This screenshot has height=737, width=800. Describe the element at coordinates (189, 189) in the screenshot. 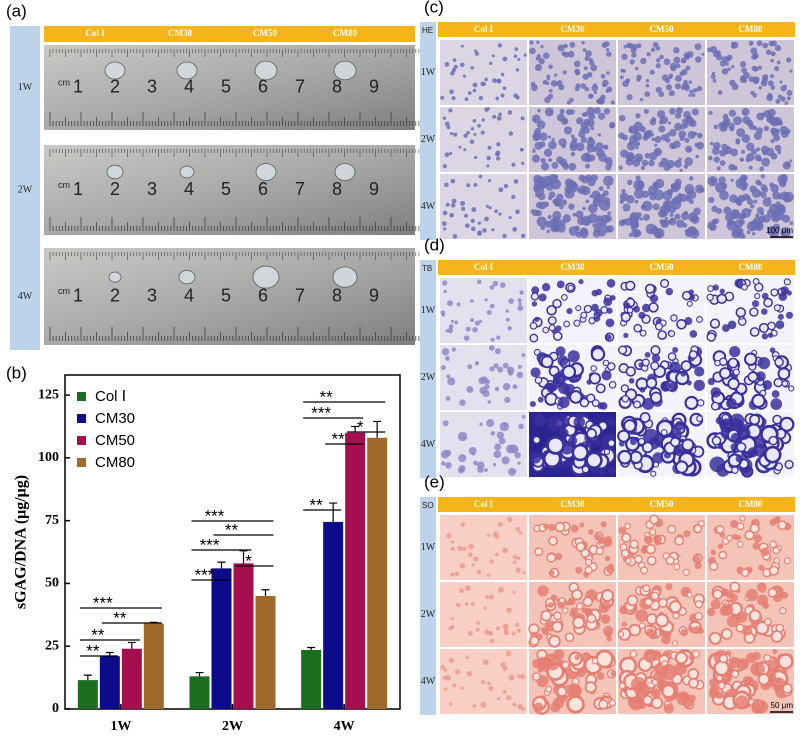

I see `ruler-number: 4` at that location.